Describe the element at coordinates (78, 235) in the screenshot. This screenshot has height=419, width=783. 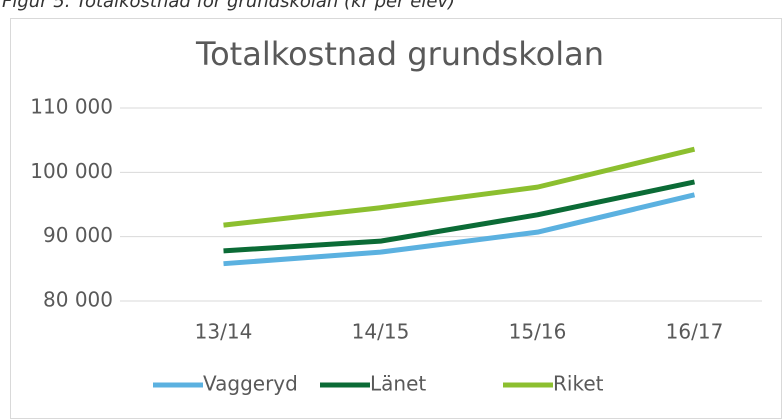
I see `y-tick-label: 90 000` at that location.